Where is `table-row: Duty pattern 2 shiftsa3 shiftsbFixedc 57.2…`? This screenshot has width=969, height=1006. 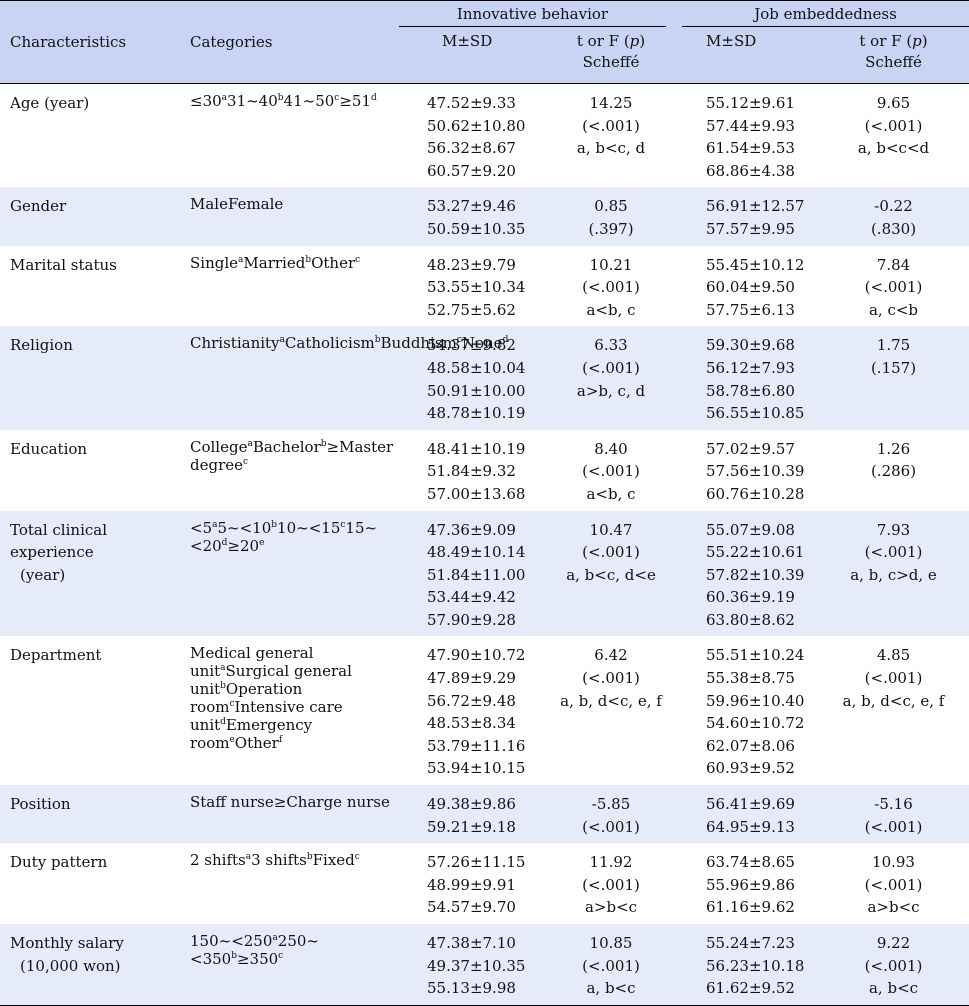
table-row: Duty pattern 2 shiftsa3 shiftsbFixedc 57.2… is located at coordinates (484, 883).